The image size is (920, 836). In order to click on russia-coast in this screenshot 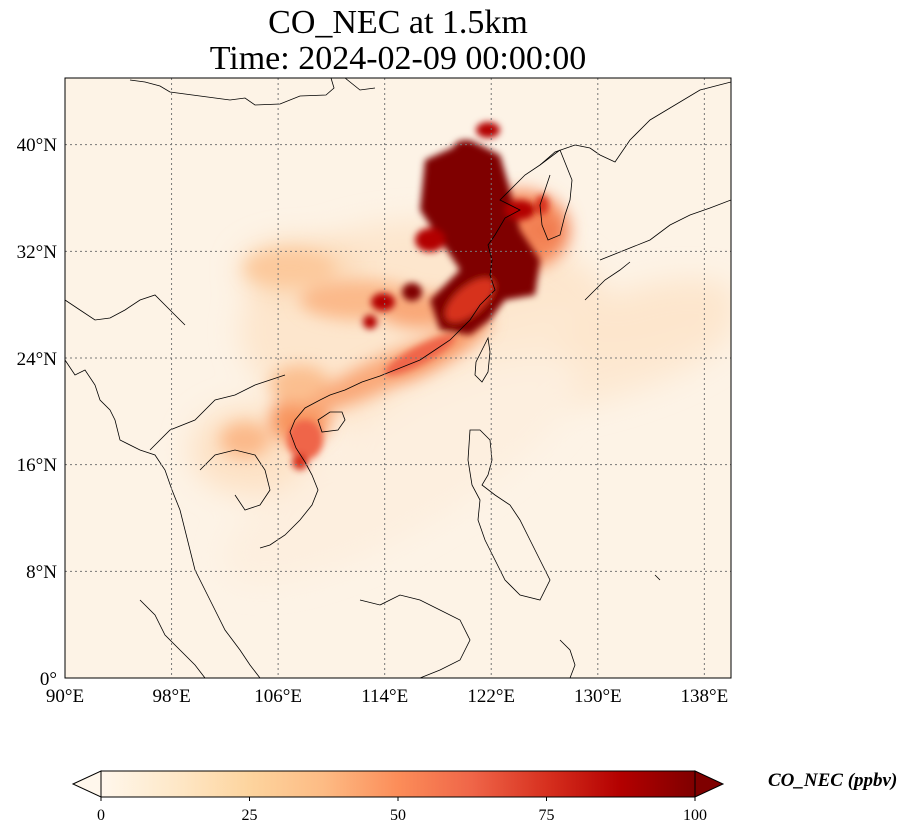, I will do `click(665, 122)`.